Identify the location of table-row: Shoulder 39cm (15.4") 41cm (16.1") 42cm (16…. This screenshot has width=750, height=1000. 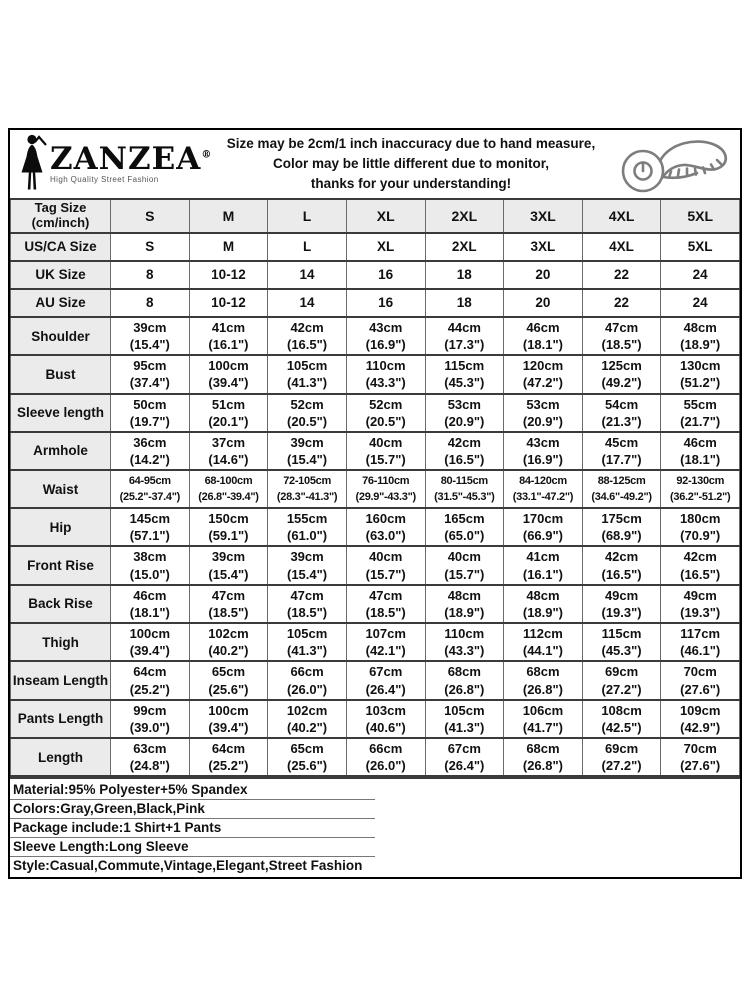
(375, 336).